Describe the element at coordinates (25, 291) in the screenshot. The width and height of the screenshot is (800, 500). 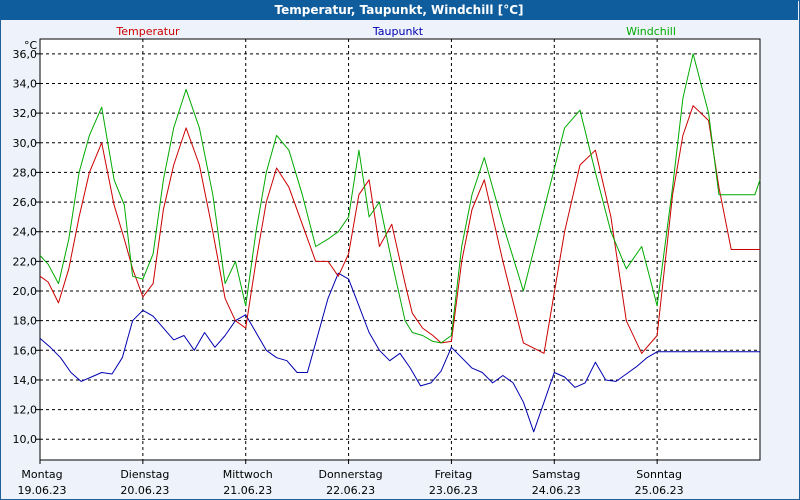
I see `y-tick-label: 20,0` at that location.